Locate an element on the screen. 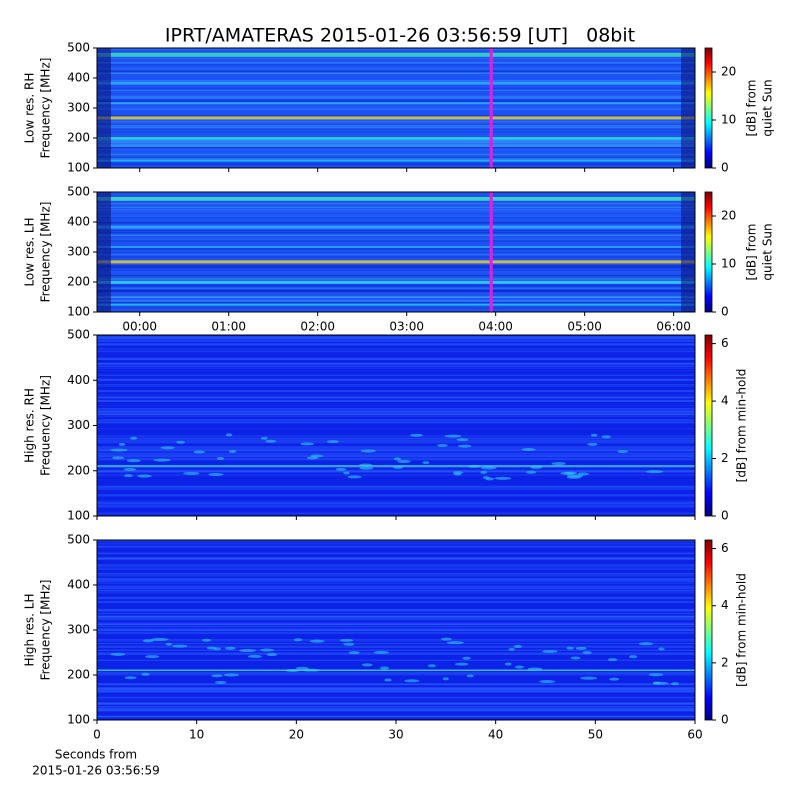 This screenshot has height=804, width=800. time-marker is located at coordinates (491, 108).